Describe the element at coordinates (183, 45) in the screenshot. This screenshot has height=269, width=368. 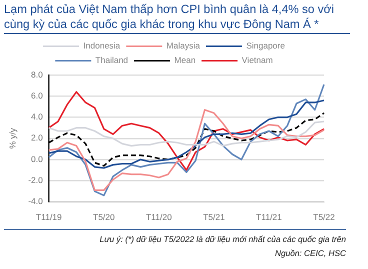
I see `legend-label: Malaysia` at that location.